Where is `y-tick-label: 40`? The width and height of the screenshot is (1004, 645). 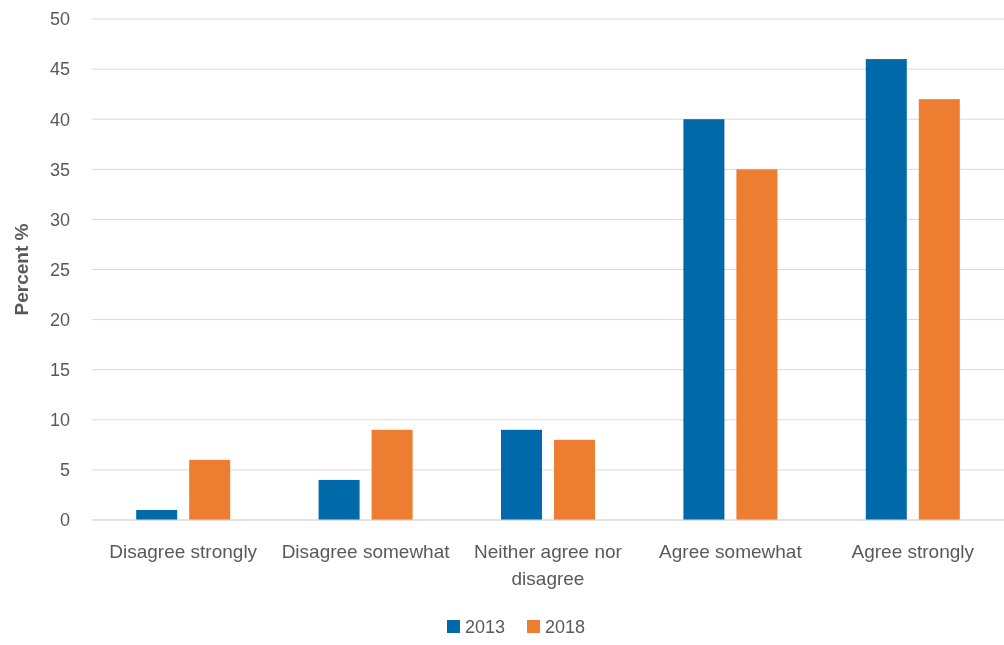 y-tick-label: 40 is located at coordinates (59, 119).